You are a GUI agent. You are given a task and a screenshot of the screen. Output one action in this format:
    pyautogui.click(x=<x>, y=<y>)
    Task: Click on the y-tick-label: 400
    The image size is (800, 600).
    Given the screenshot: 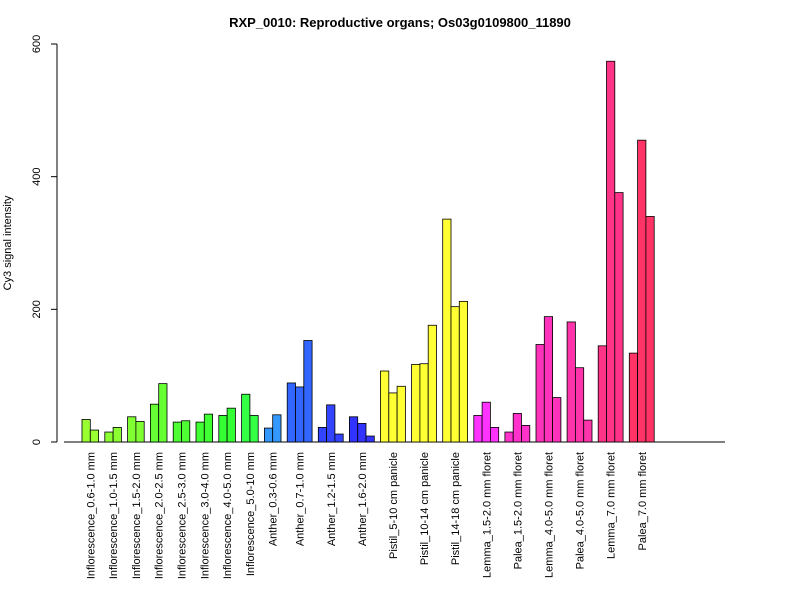 What is the action you would take?
    pyautogui.click(x=37, y=176)
    